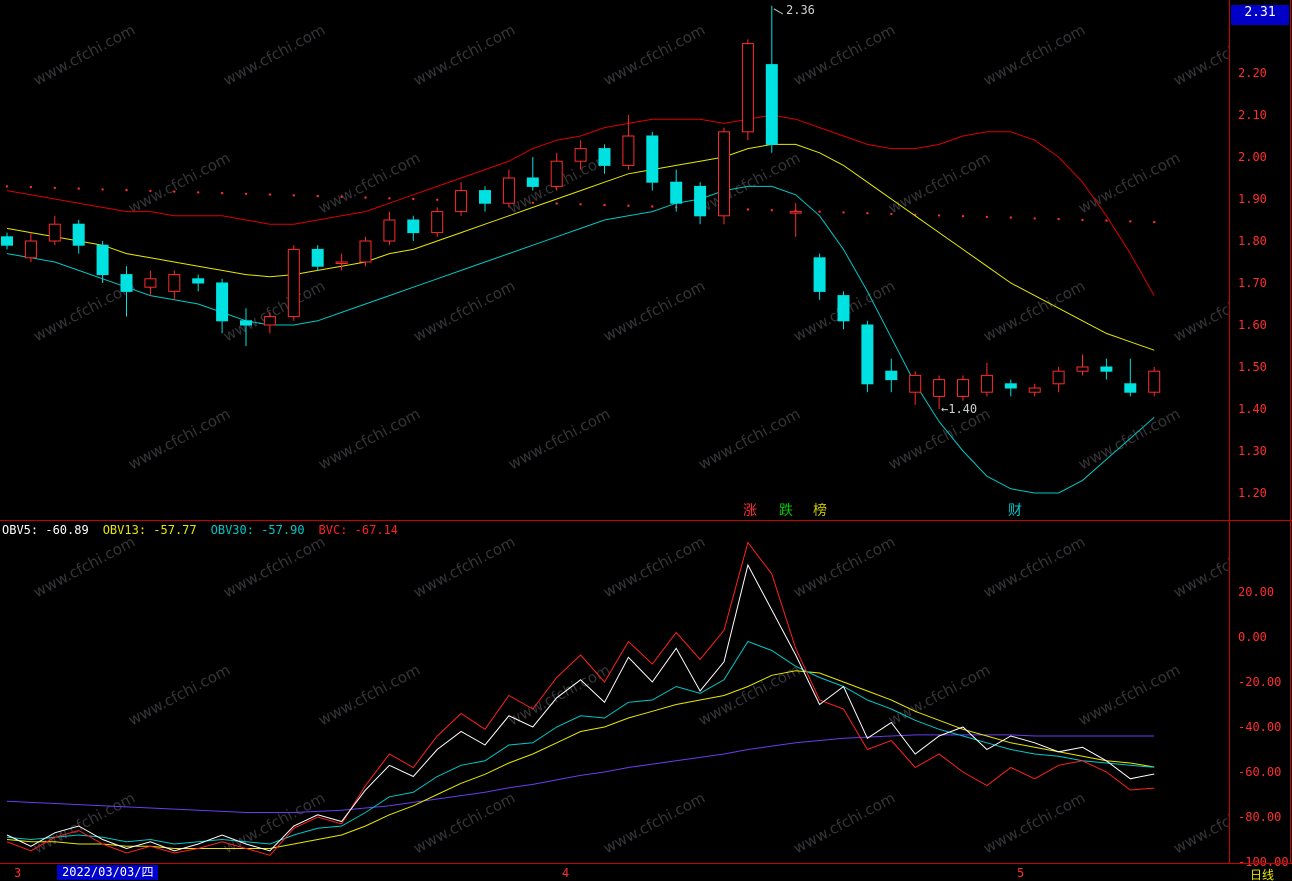 The width and height of the screenshot is (1292, 881). Describe the element at coordinates (1252, 637) in the screenshot. I see `axis-tick-label: 0.00` at that location.